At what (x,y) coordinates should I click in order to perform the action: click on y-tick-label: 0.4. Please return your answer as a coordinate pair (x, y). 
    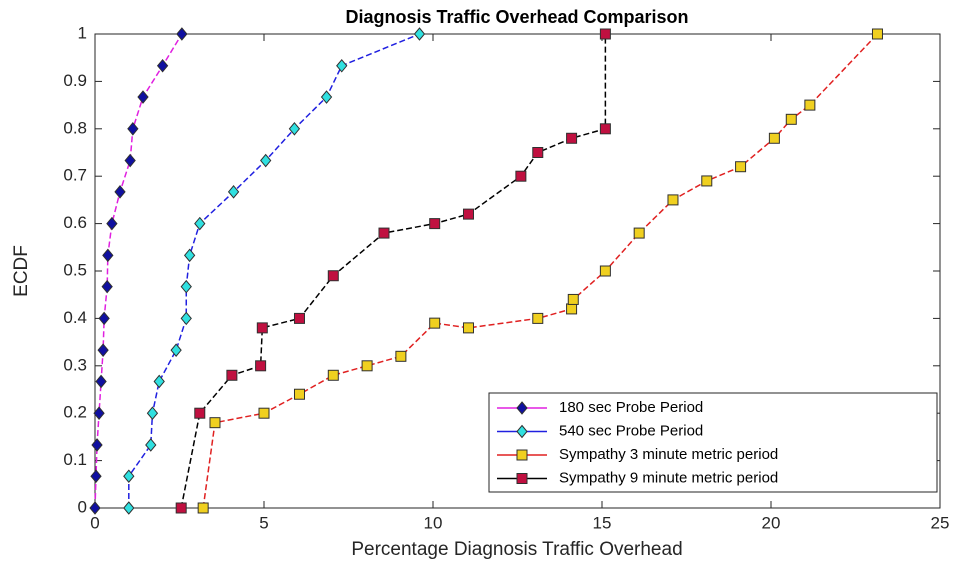
    Looking at the image, I should click on (75, 317).